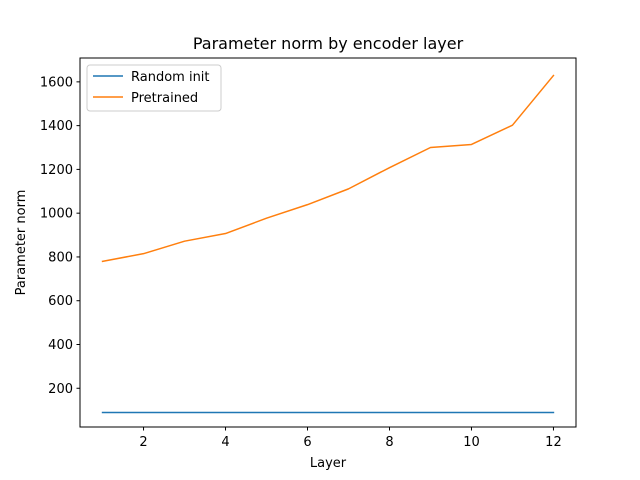  What do you see at coordinates (21, 243) in the screenshot?
I see `y-axis-title: Parameter norm` at bounding box center [21, 243].